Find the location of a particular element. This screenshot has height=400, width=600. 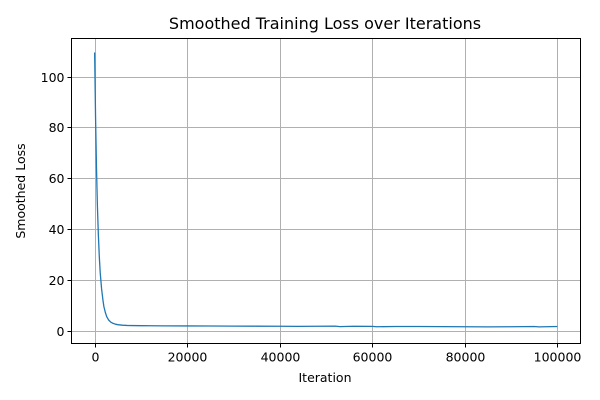

chart-title: Smoothed Training Loss over Iterations is located at coordinates (325, 23).